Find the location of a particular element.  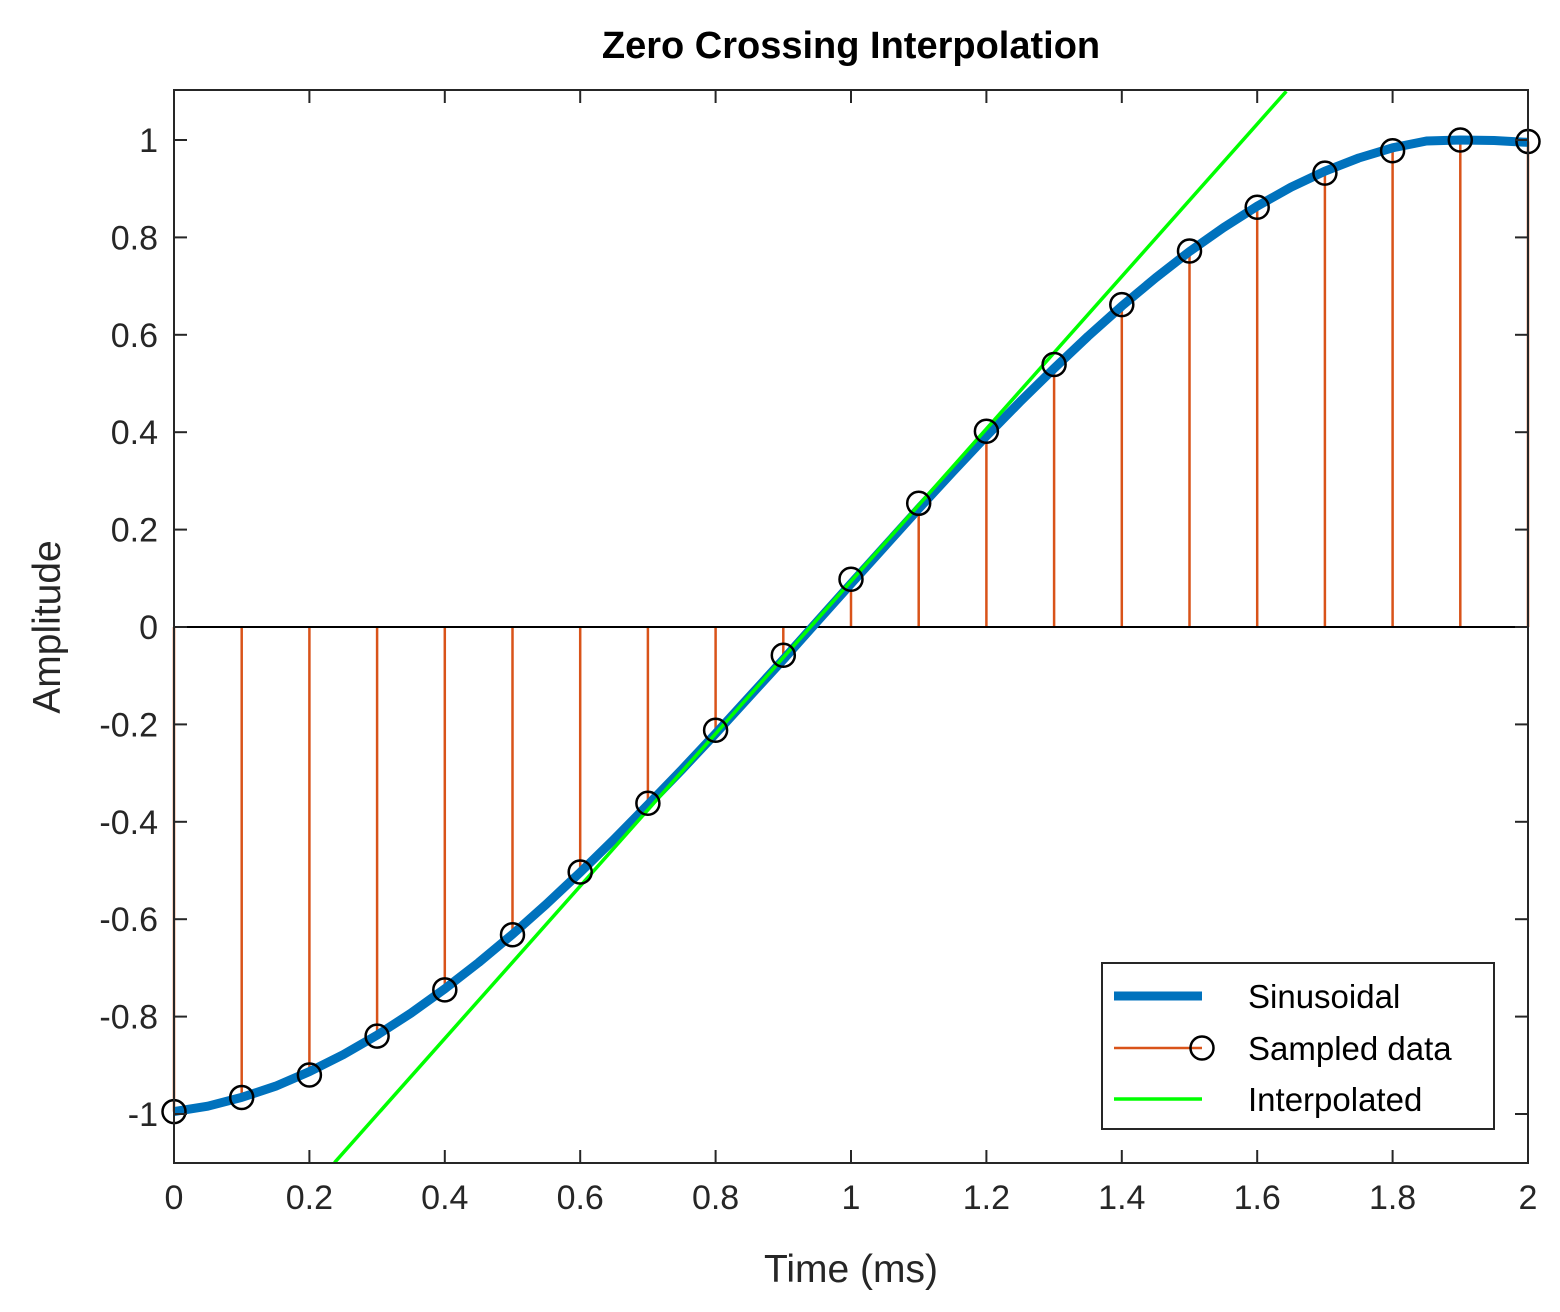

x-tick-label: 0.8 is located at coordinates (715, 1198).